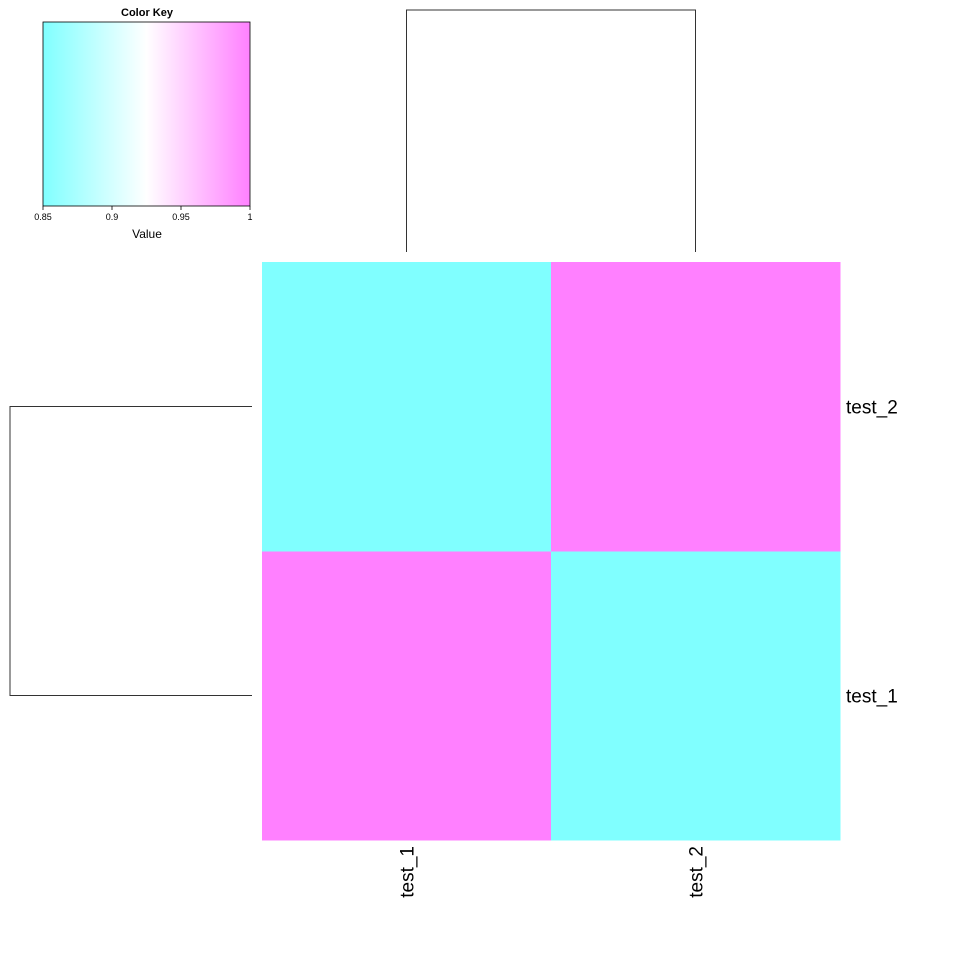 The height and width of the screenshot is (960, 960). I want to click on color-key: Color Key 0.85 0.9 0.95 1 Value, so click(143, 124).